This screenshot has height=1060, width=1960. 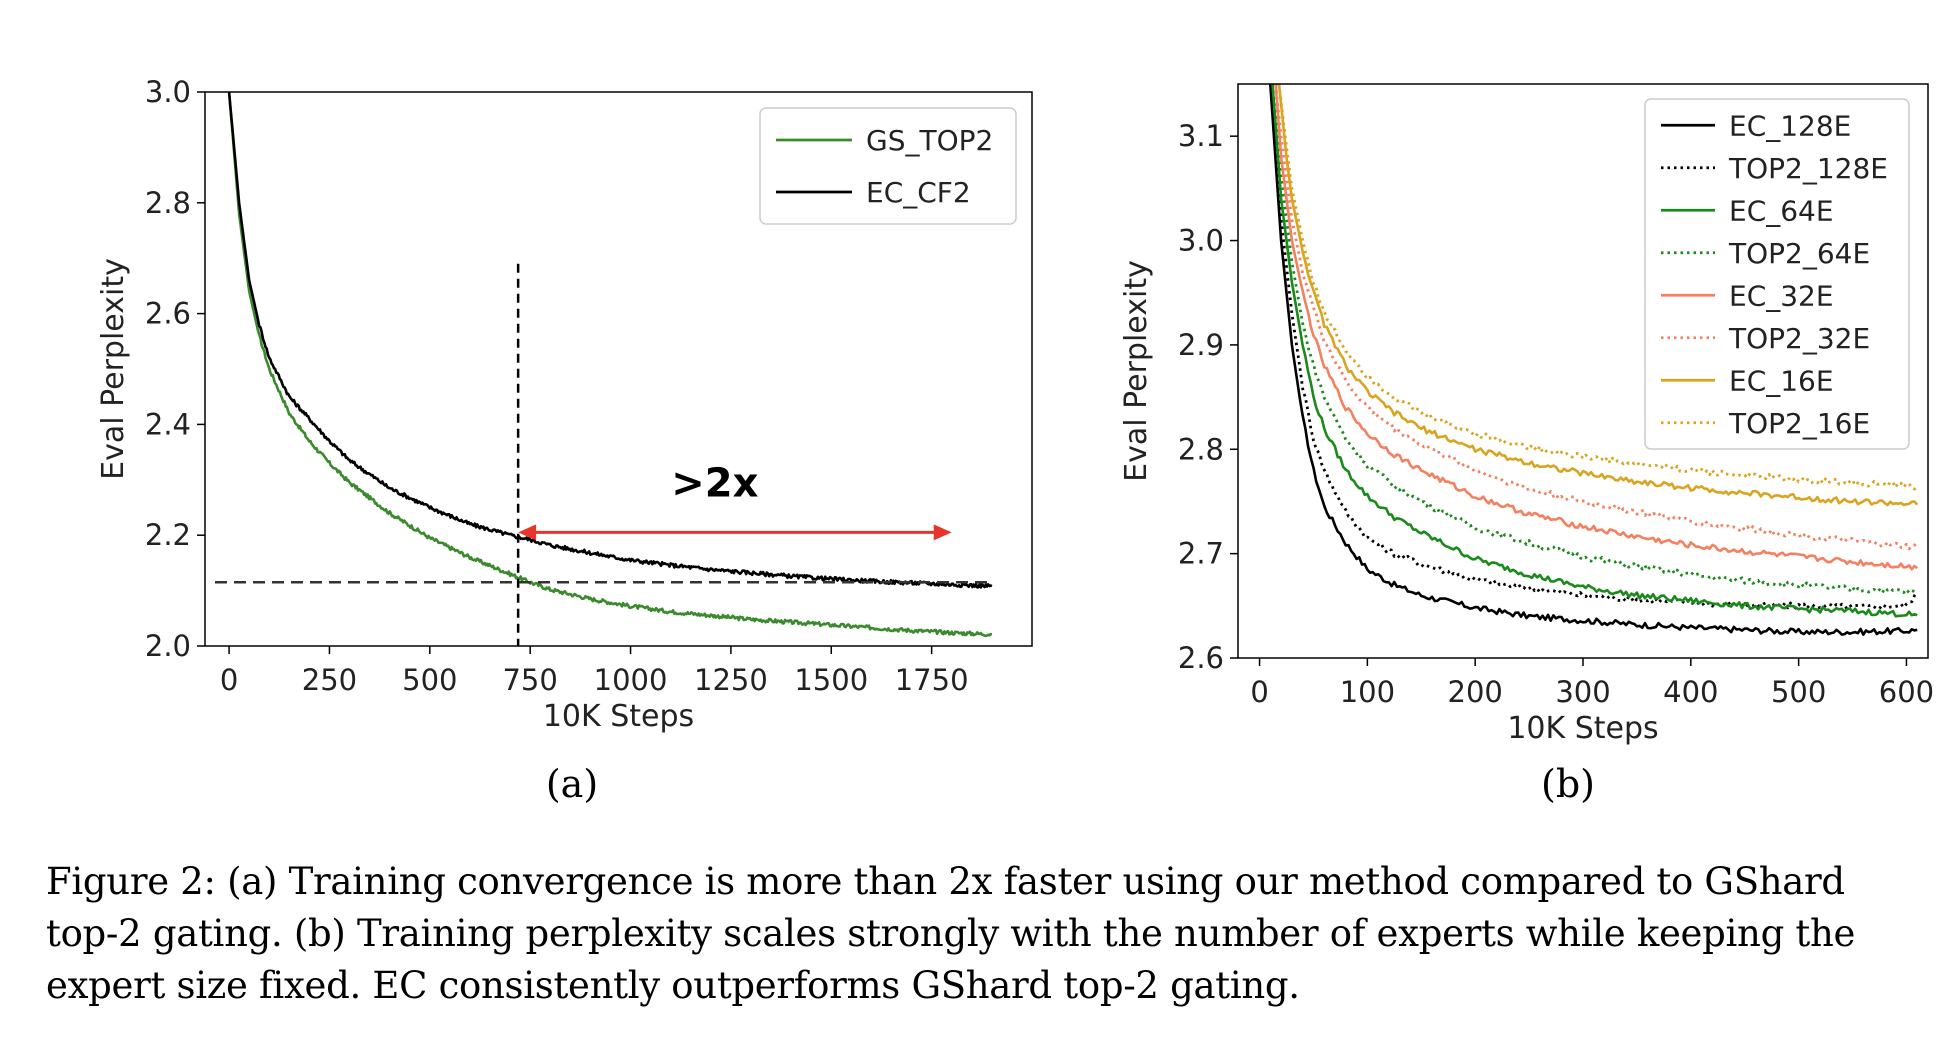 What do you see at coordinates (1690, 692) in the screenshot?
I see `x-tick-label: 400` at bounding box center [1690, 692].